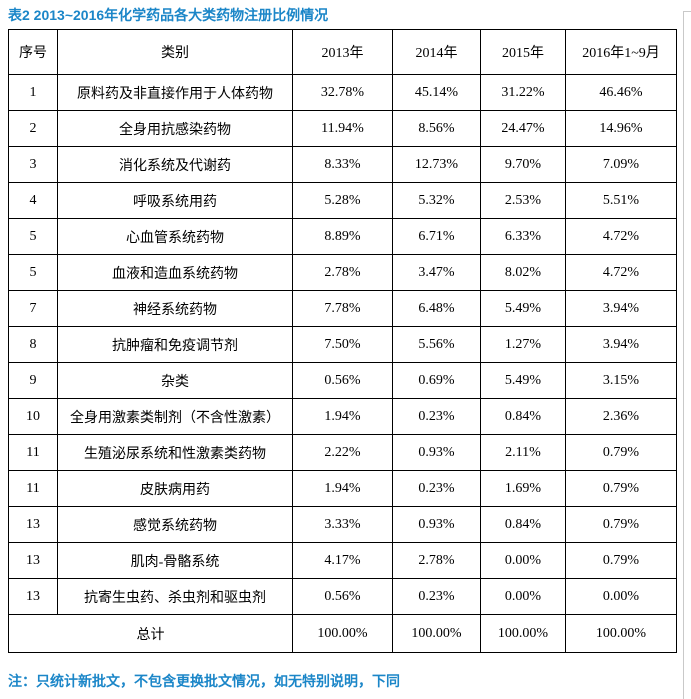  What do you see at coordinates (523, 272) in the screenshot?
I see `value-2015-cell: 8.02%` at bounding box center [523, 272].